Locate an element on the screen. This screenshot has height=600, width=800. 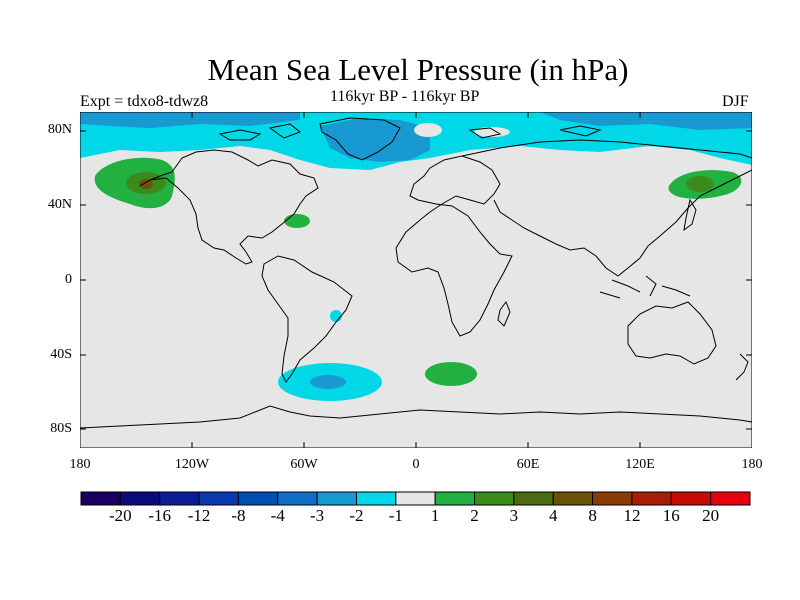
experiment-label: Expt = tdxo8-tdwz8 is located at coordinates (144, 101).